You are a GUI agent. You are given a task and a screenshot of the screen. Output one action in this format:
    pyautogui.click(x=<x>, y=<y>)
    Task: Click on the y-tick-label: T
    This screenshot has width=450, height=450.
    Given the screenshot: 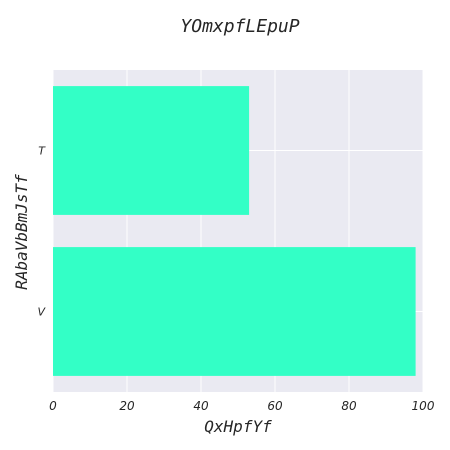 What is the action you would take?
    pyautogui.click(x=42, y=151)
    